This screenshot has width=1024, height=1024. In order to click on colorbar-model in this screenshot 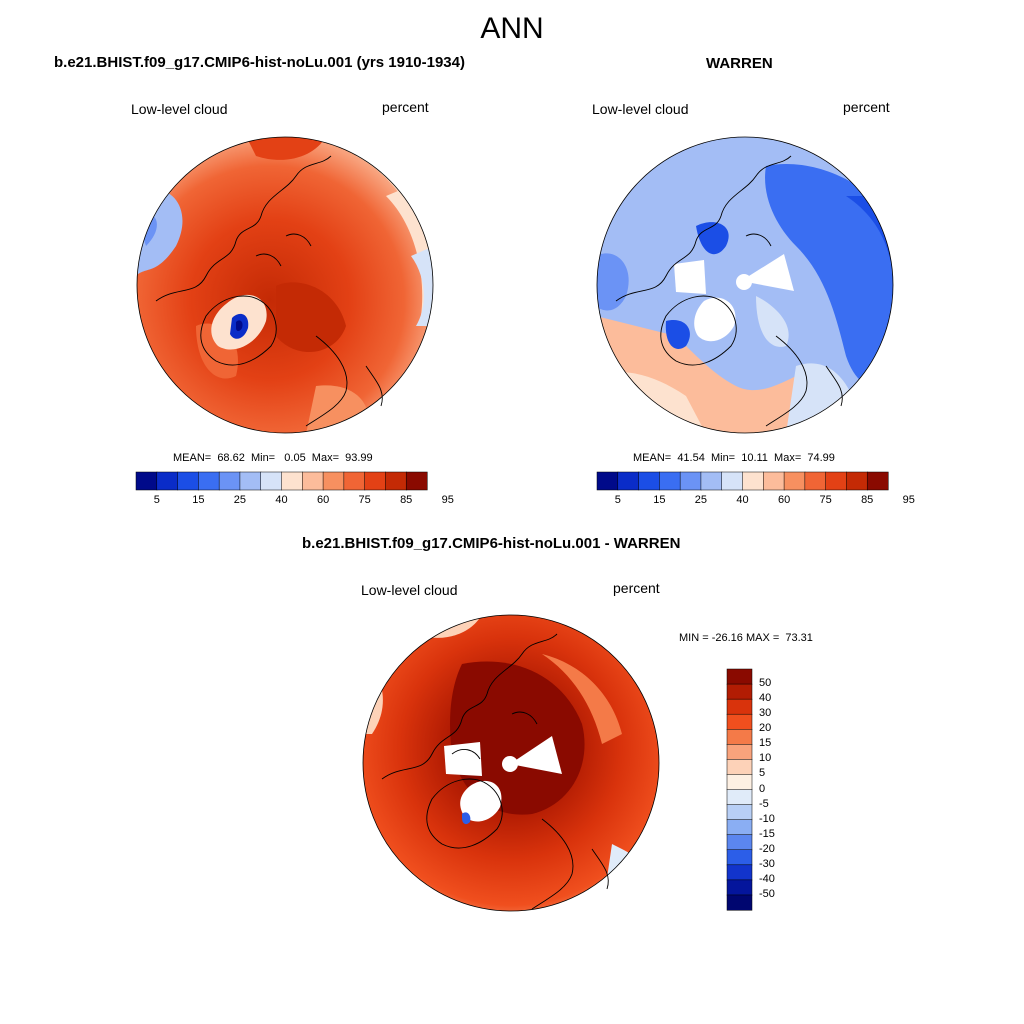, I will do `click(281, 481)`.